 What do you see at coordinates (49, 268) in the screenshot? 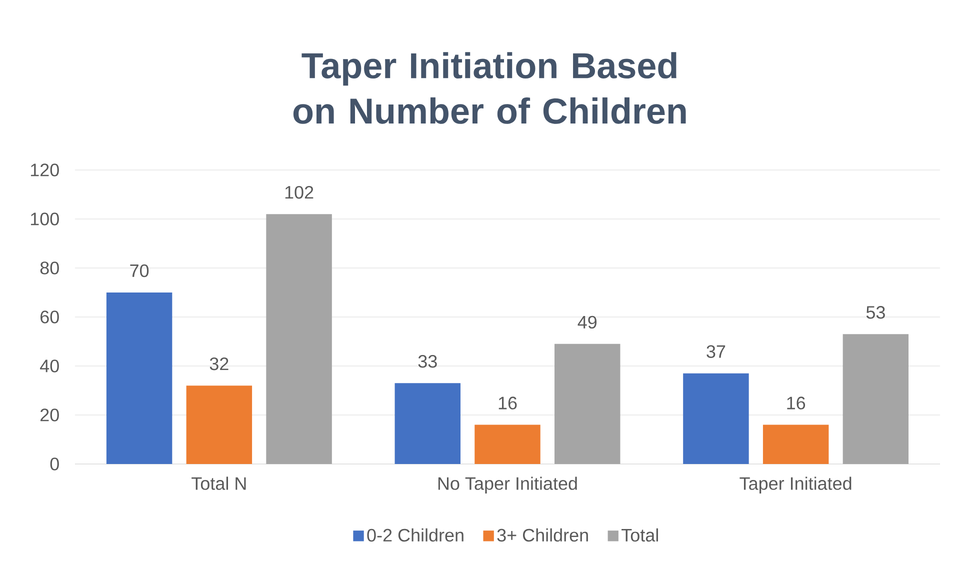
I see `y-tick-label: 80` at bounding box center [49, 268].